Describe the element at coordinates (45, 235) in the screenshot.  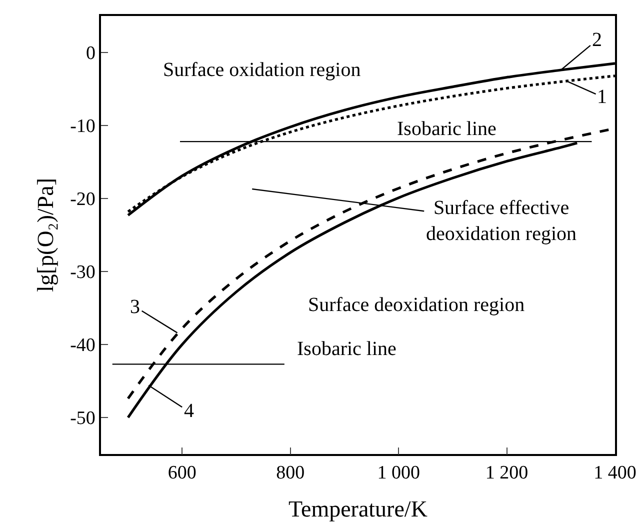
I see `y-axis-title: lg[p(O₂)/Pa]` at that location.